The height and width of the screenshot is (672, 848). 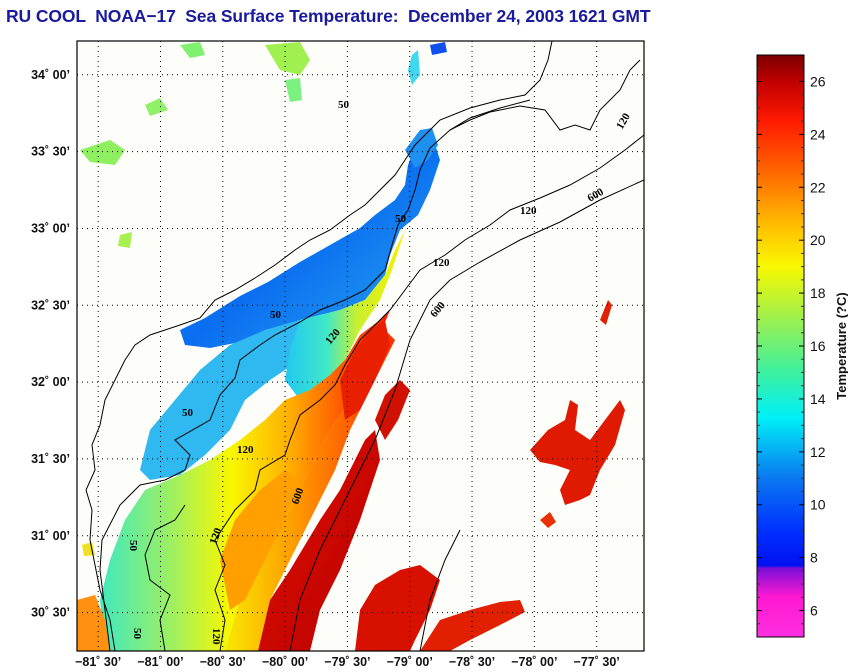 I want to click on sst-patch-shelf-north, so click(x=310, y=241).